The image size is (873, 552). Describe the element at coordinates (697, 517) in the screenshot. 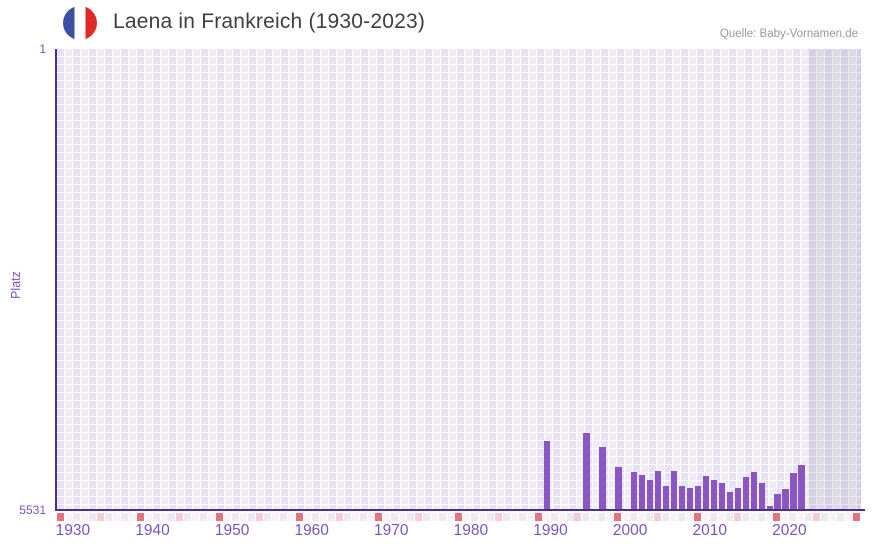

I see `strip-cell-2009` at that location.